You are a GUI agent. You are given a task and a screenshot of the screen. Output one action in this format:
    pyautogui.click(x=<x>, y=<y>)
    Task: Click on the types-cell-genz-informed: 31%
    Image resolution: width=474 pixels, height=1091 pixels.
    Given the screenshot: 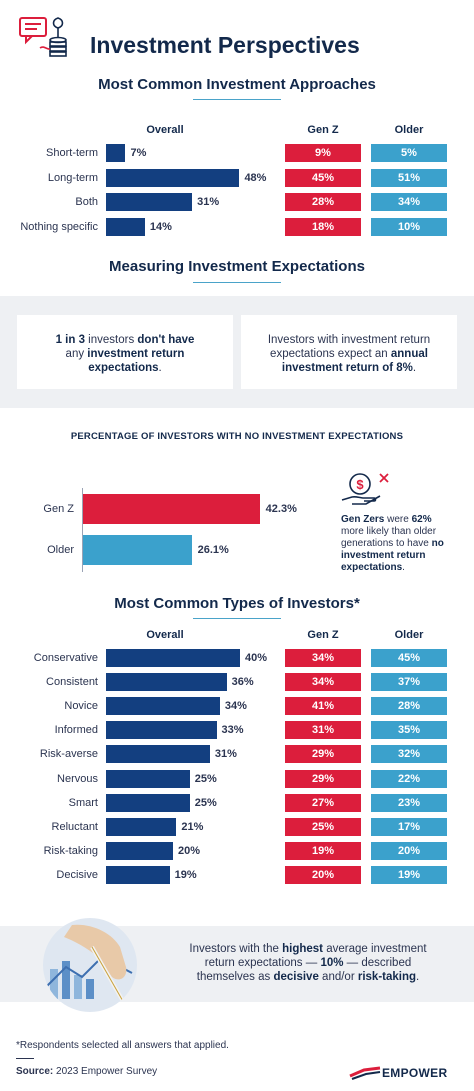 What is the action you would take?
    pyautogui.click(x=323, y=730)
    